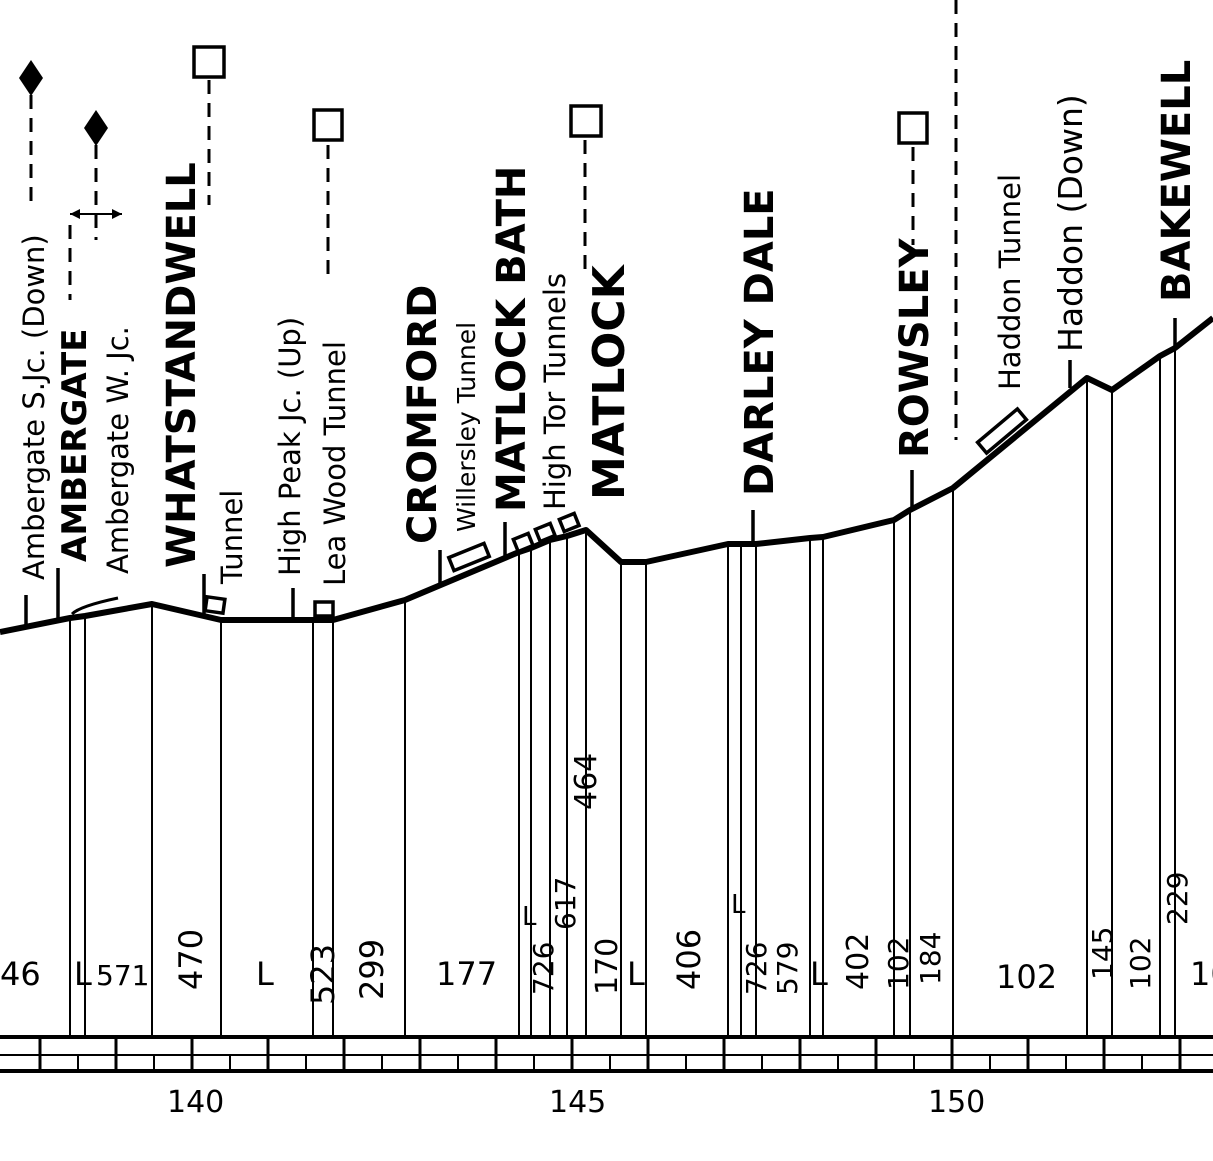  I want to click on label-cromford: CROMFORD, so click(423, 414).